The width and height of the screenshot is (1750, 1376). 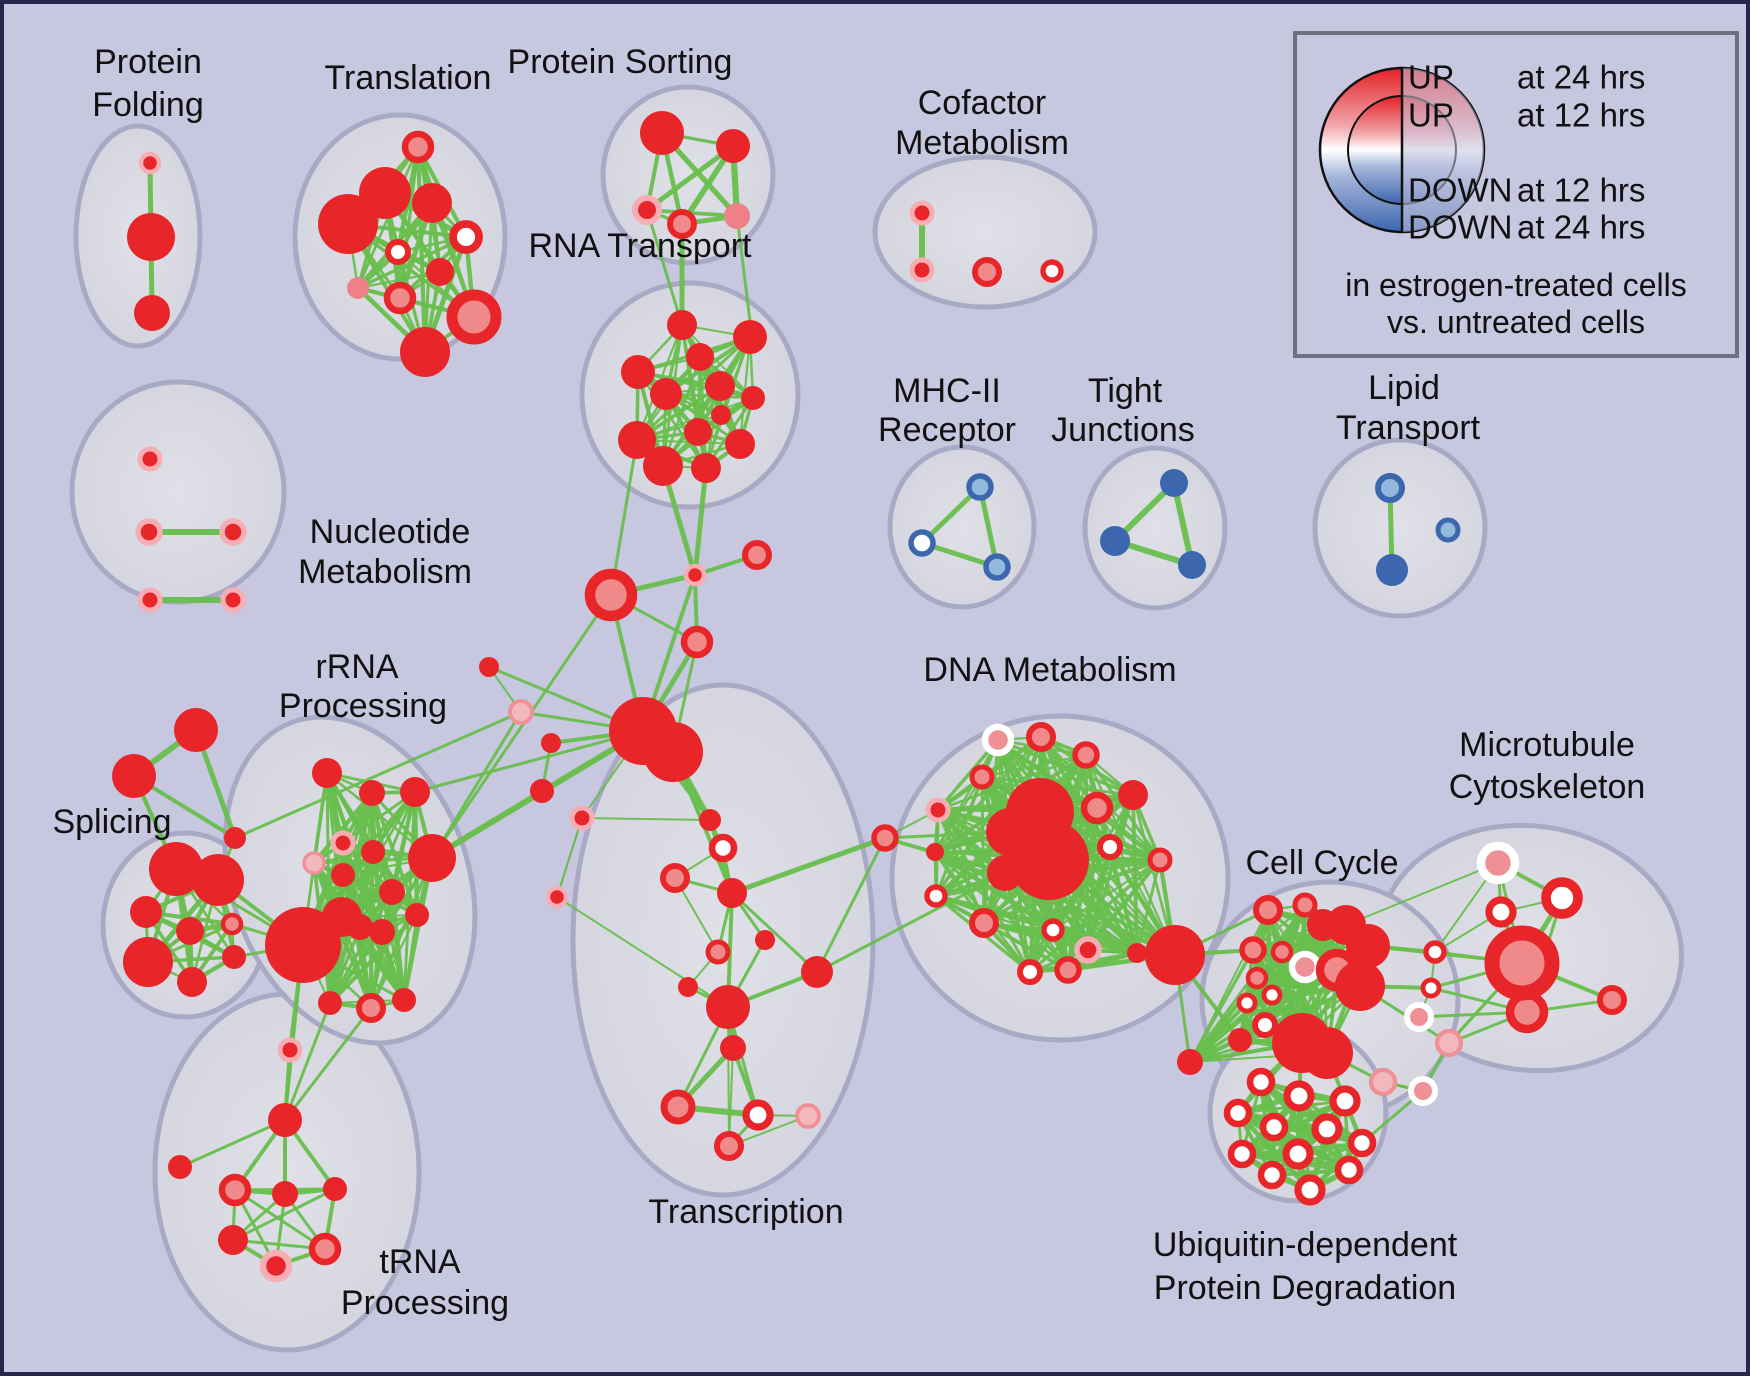 I want to click on gene-node-protein-folding, so click(x=150, y=163).